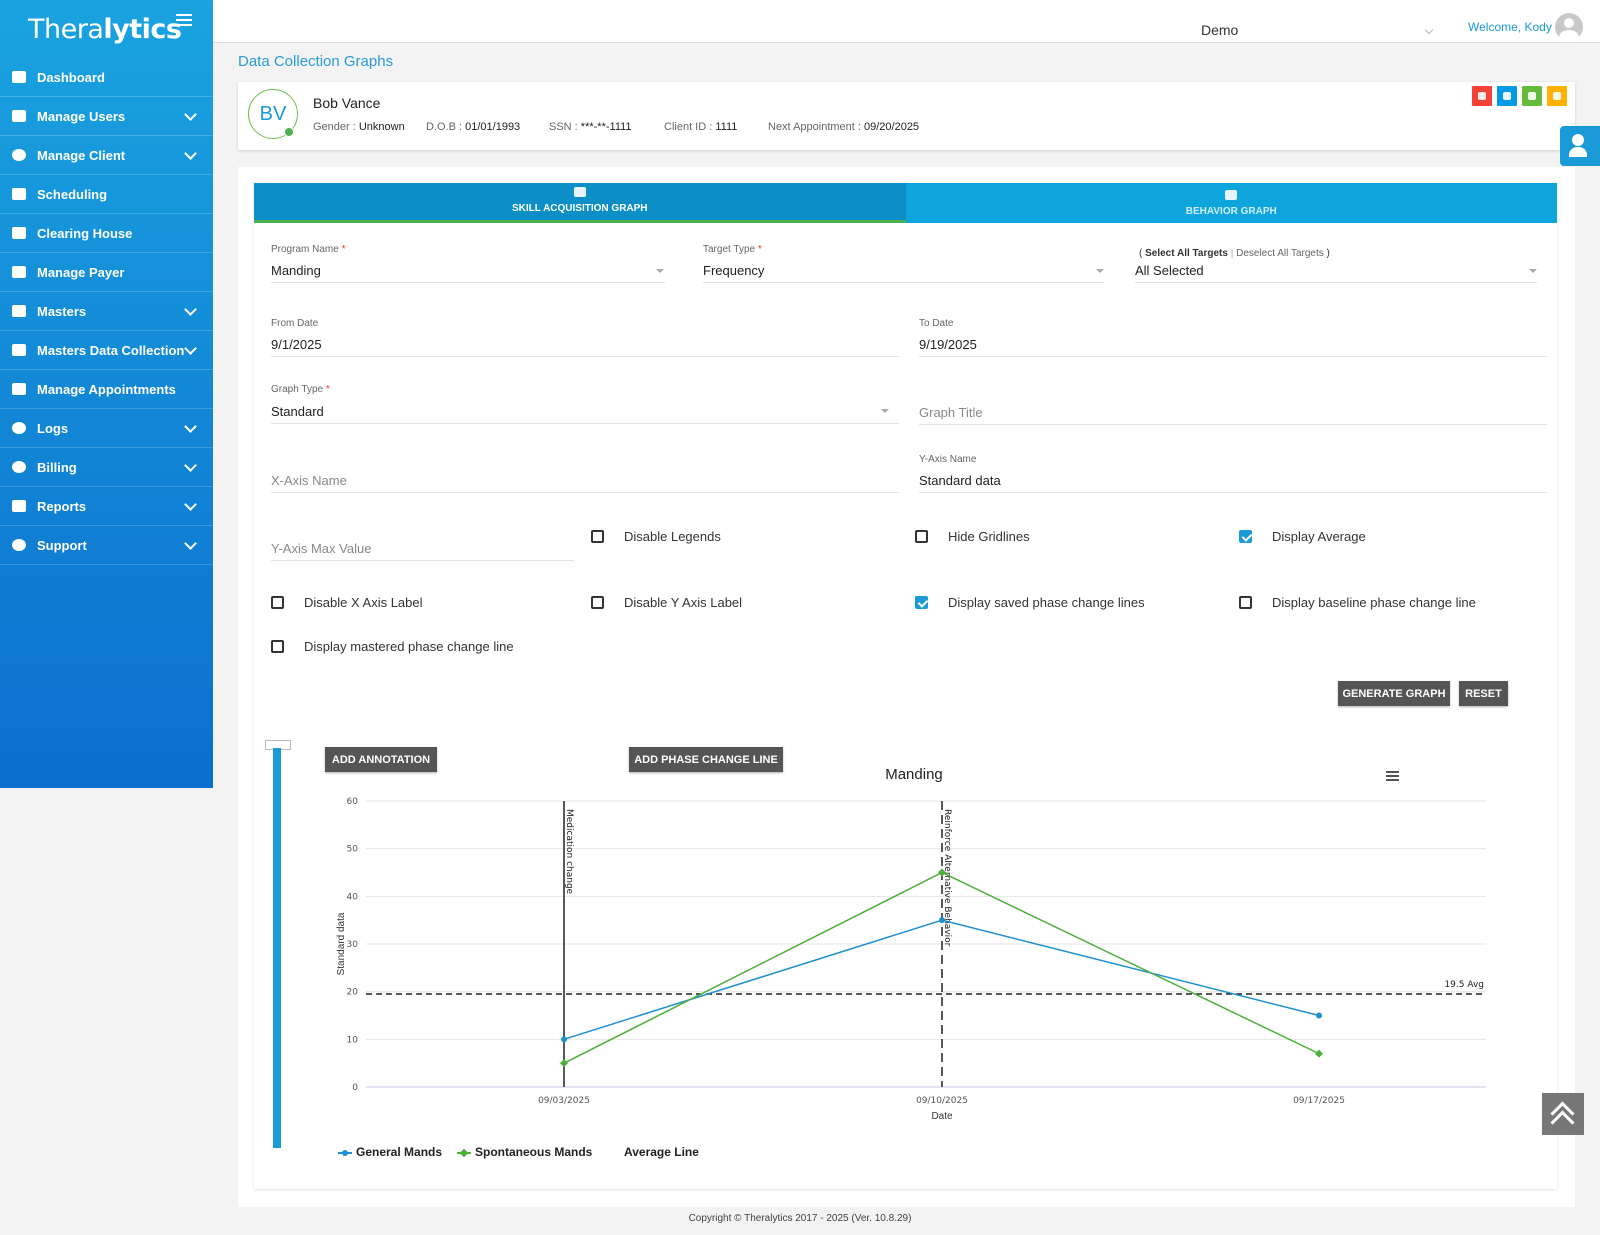 This screenshot has height=1235, width=1600. Describe the element at coordinates (941, 980) in the screenshot. I see `series-line-general-mands` at that location.